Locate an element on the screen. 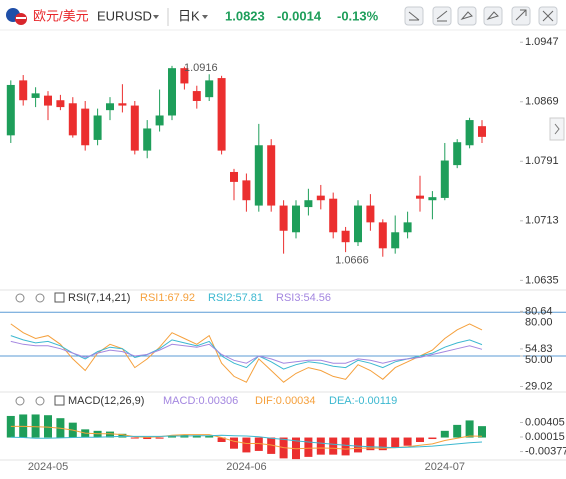 The width and height of the screenshot is (566, 479). x-tick-label: 2024-07 is located at coordinates (445, 467).